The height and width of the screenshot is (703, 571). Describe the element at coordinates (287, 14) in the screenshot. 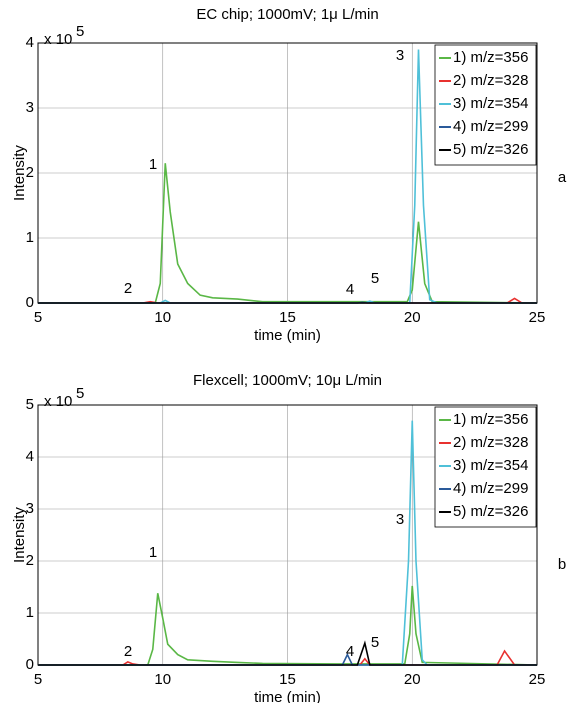

I see `chart-title: EC chip; 1000mV; 1μ L/min` at that location.